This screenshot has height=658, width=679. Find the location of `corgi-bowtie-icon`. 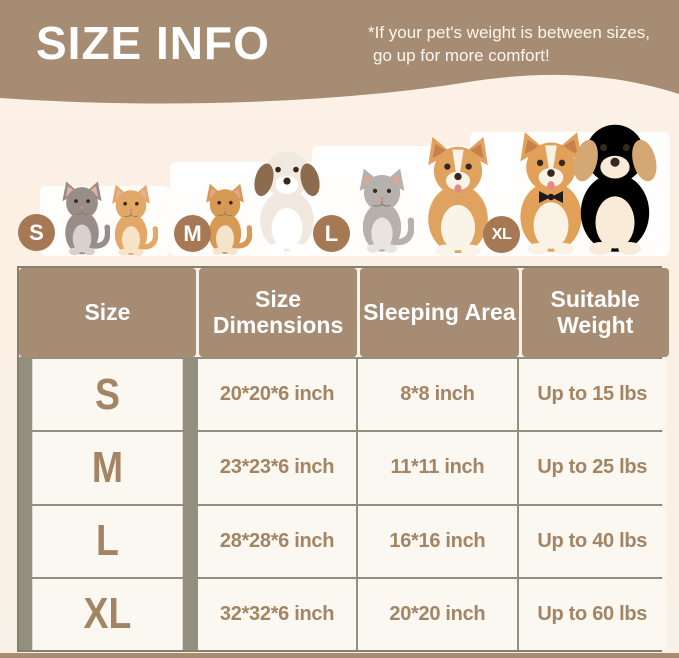

corgi-bowtie-icon is located at coordinates (551, 193).